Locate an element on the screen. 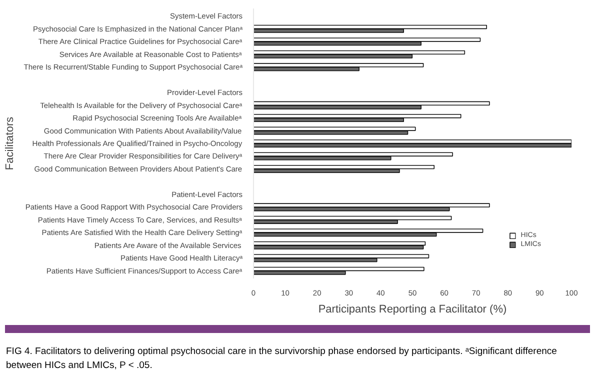  x-axis-title: Participants Reporting a Facilitator (%) is located at coordinates (412, 310).